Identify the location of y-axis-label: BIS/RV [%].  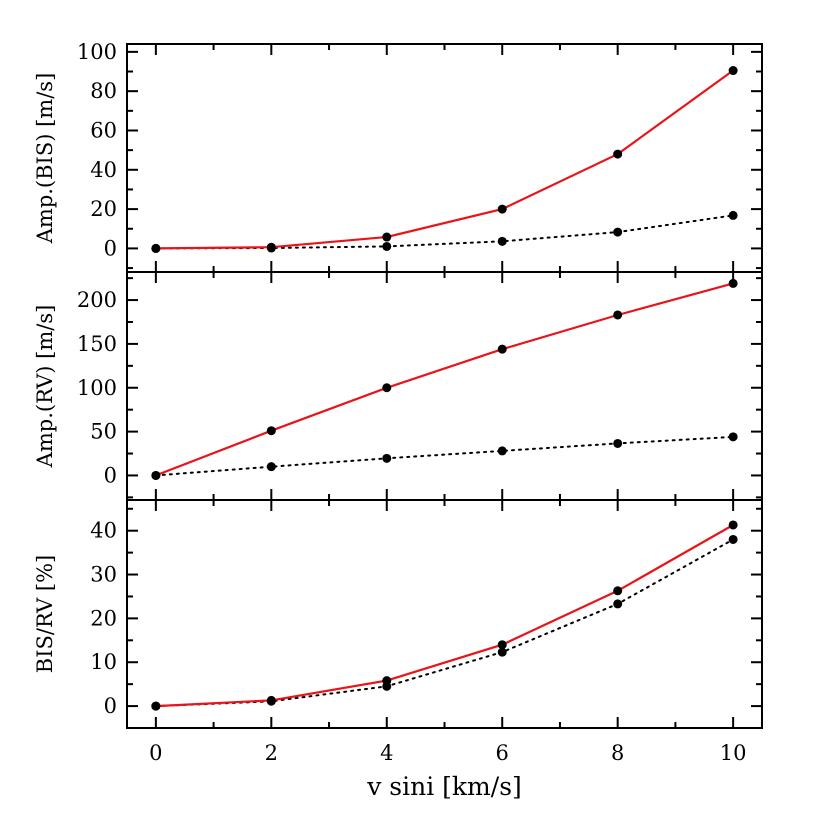
(45, 614).